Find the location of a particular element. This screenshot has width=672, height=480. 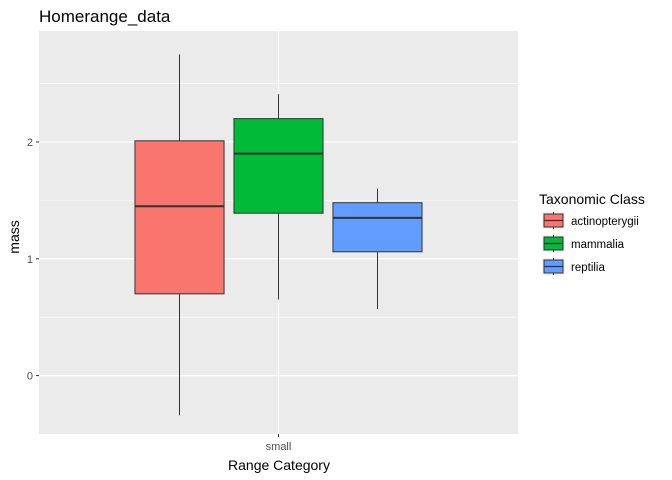

legend-items: actinopterygii mammalia reptilia is located at coordinates (590, 243).